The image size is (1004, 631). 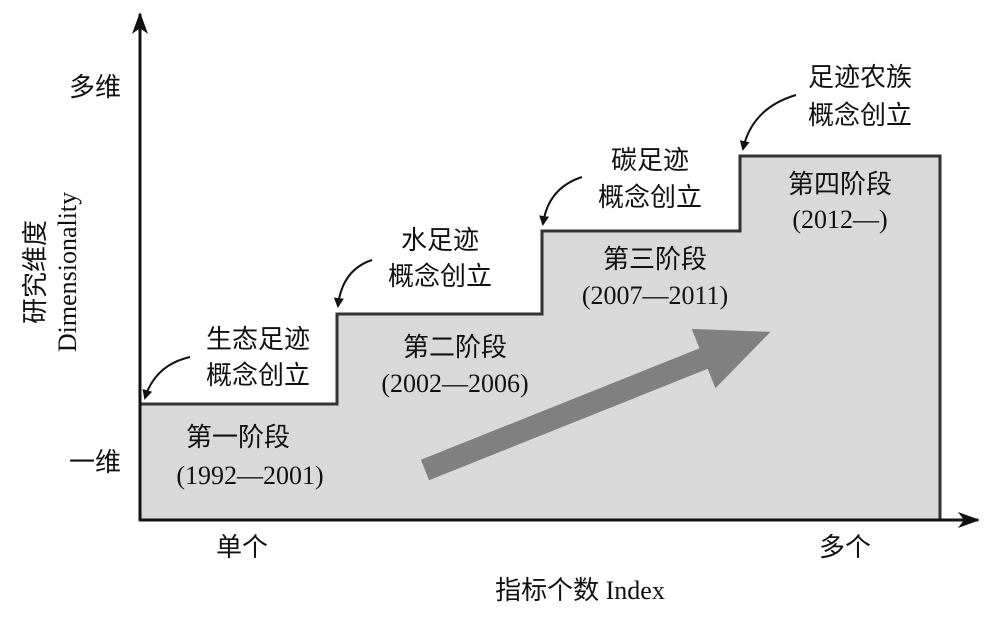 What do you see at coordinates (95, 462) in the screenshot?
I see `y-bottom-label: 一维` at bounding box center [95, 462].